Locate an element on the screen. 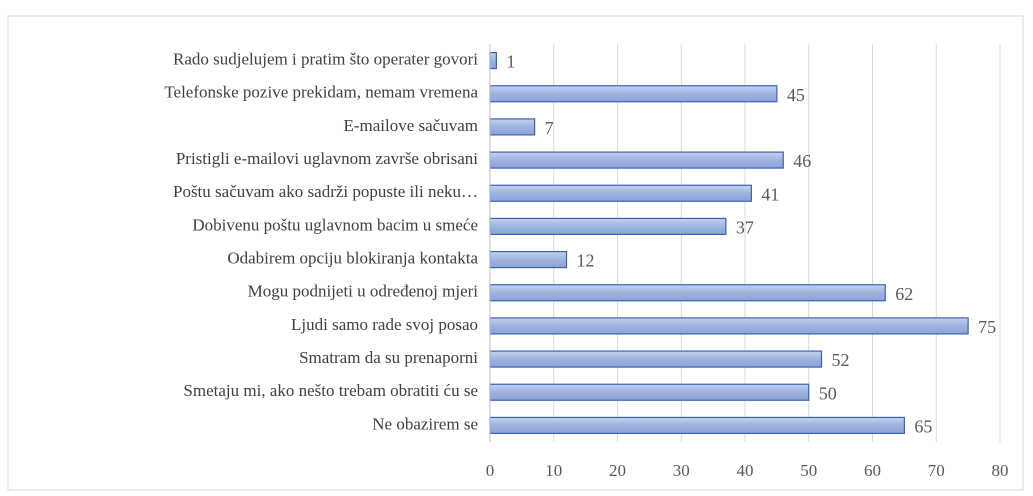 Image resolution: width=1033 pixels, height=496 pixels. x-tick-label: 80 is located at coordinates (1000, 470).